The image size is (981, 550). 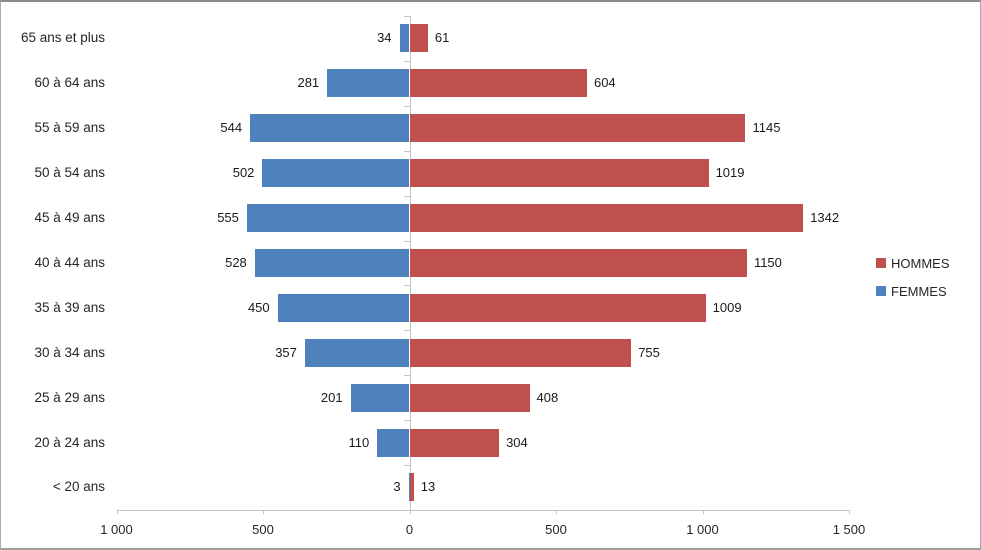 I want to click on x-axis-line, so click(x=483, y=510).